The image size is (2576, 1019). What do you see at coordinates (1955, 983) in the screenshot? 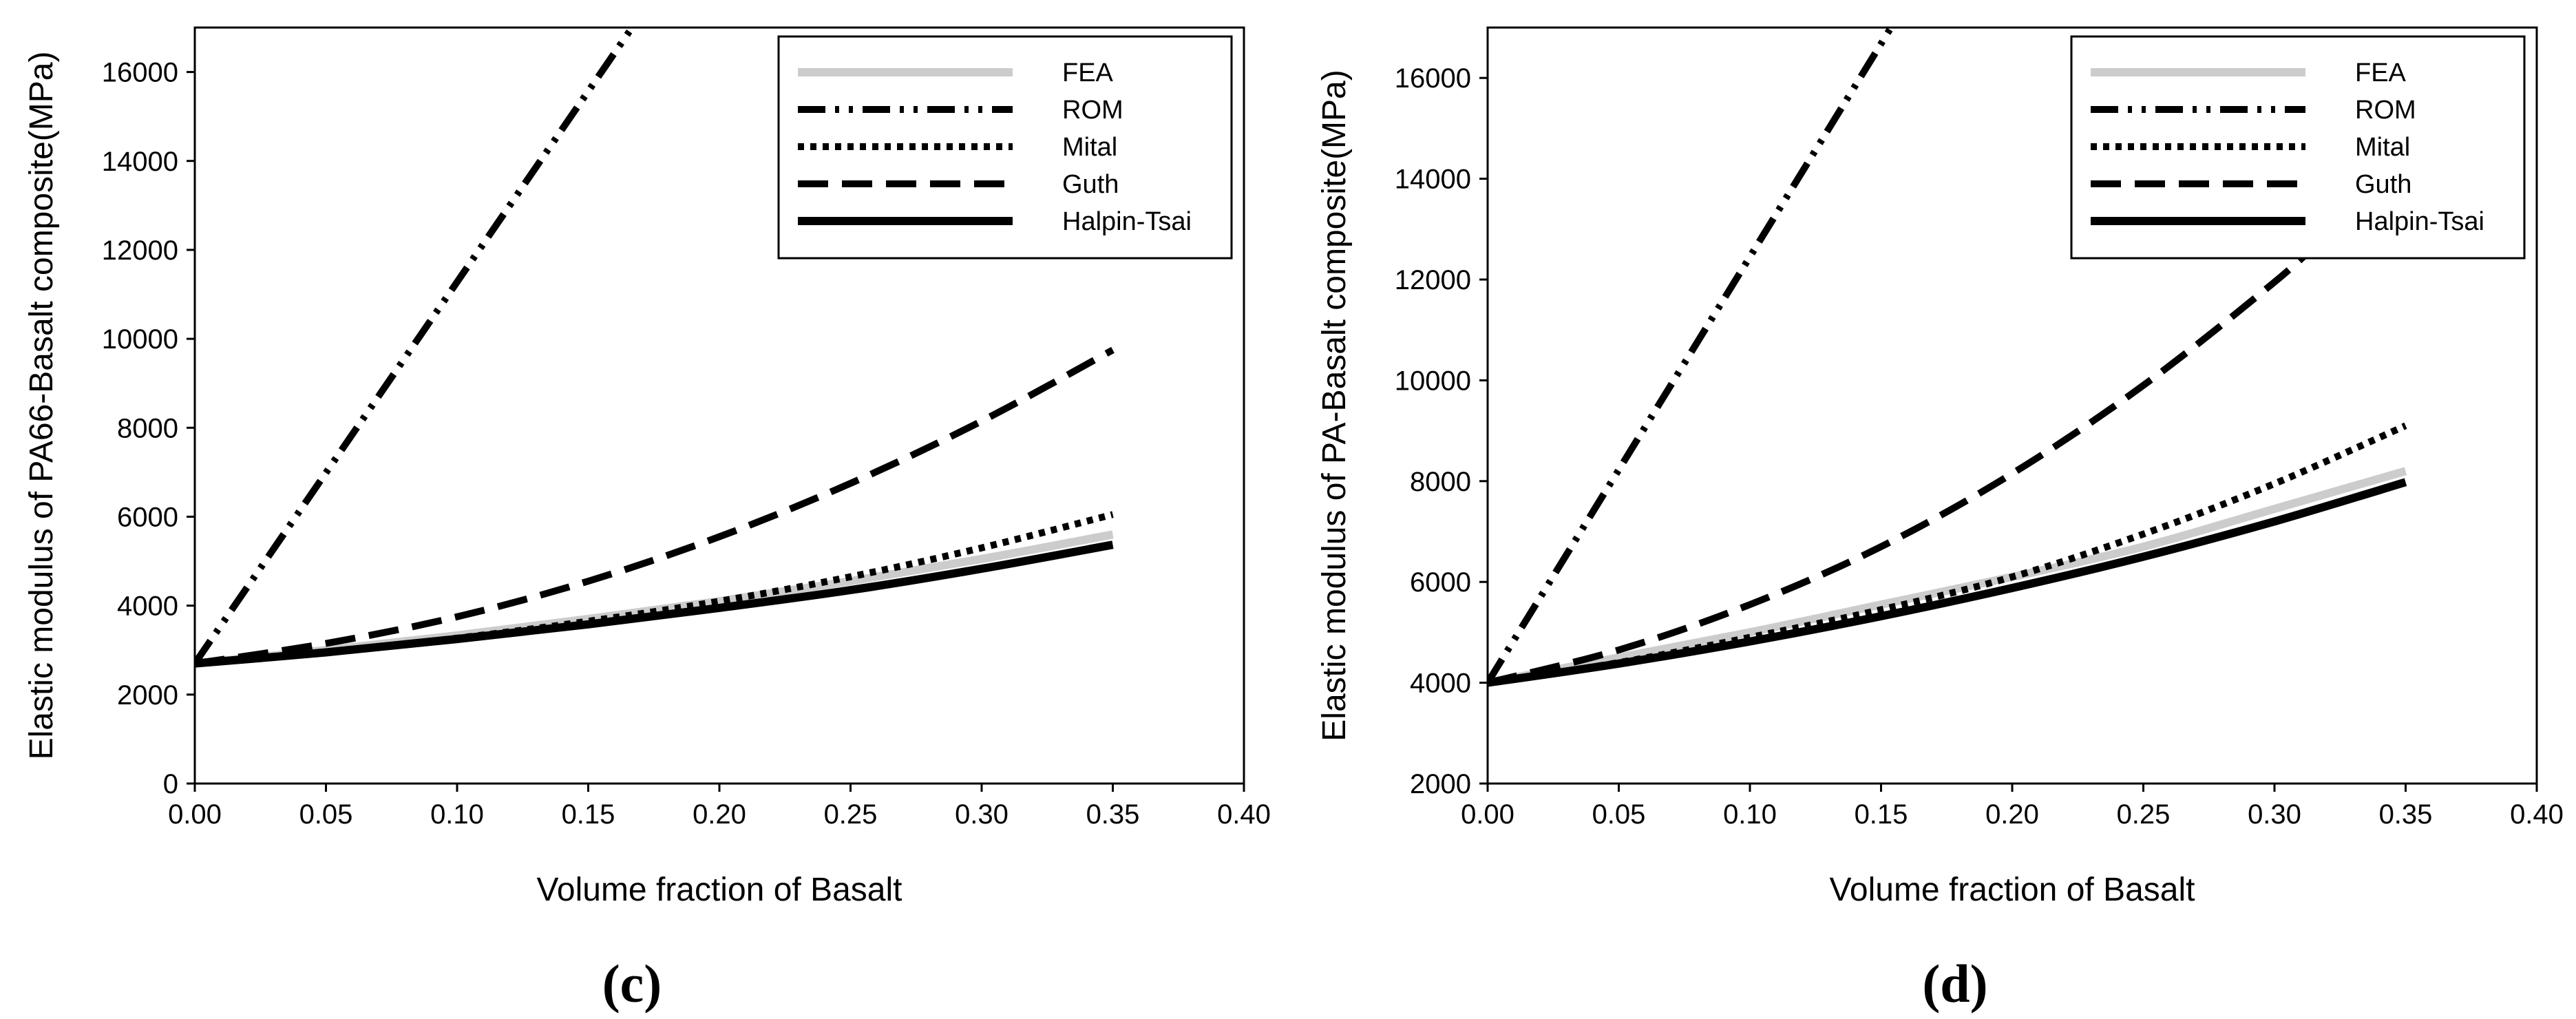
I see `panel-label: (d)` at bounding box center [1955, 983].